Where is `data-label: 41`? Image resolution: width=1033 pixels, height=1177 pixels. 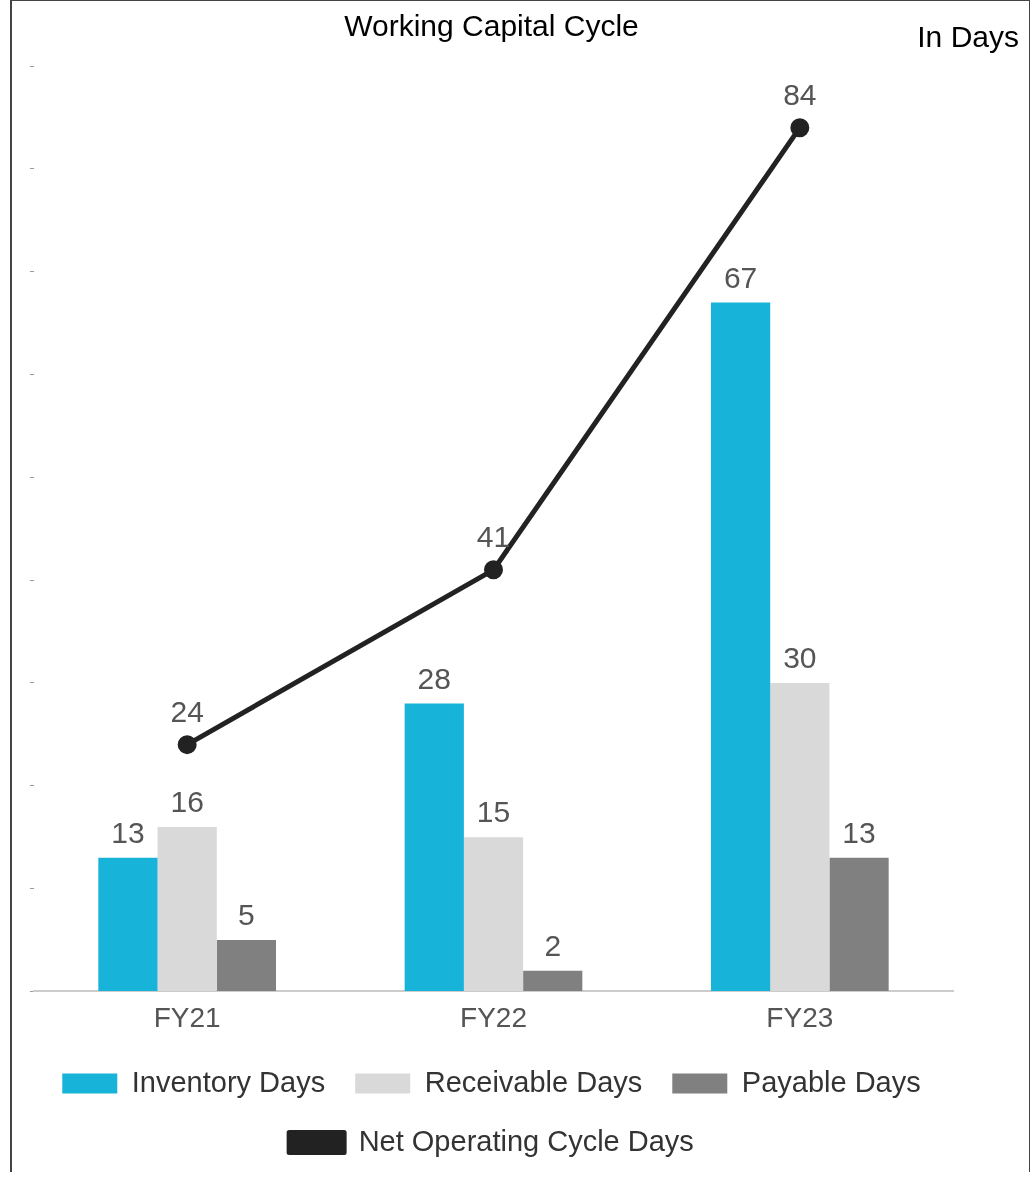 data-label: 41 is located at coordinates (493, 537).